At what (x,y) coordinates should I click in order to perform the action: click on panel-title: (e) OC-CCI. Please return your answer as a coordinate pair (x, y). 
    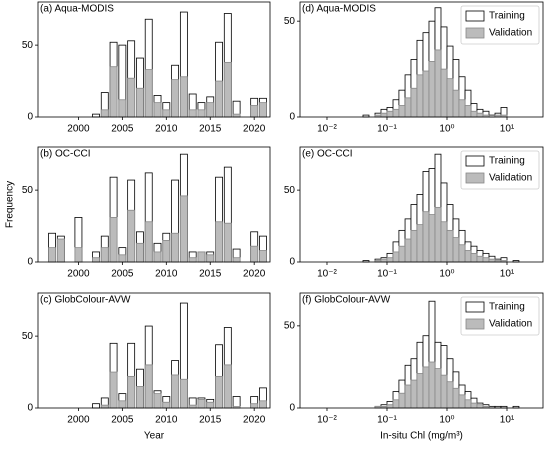
    Looking at the image, I should click on (327, 154).